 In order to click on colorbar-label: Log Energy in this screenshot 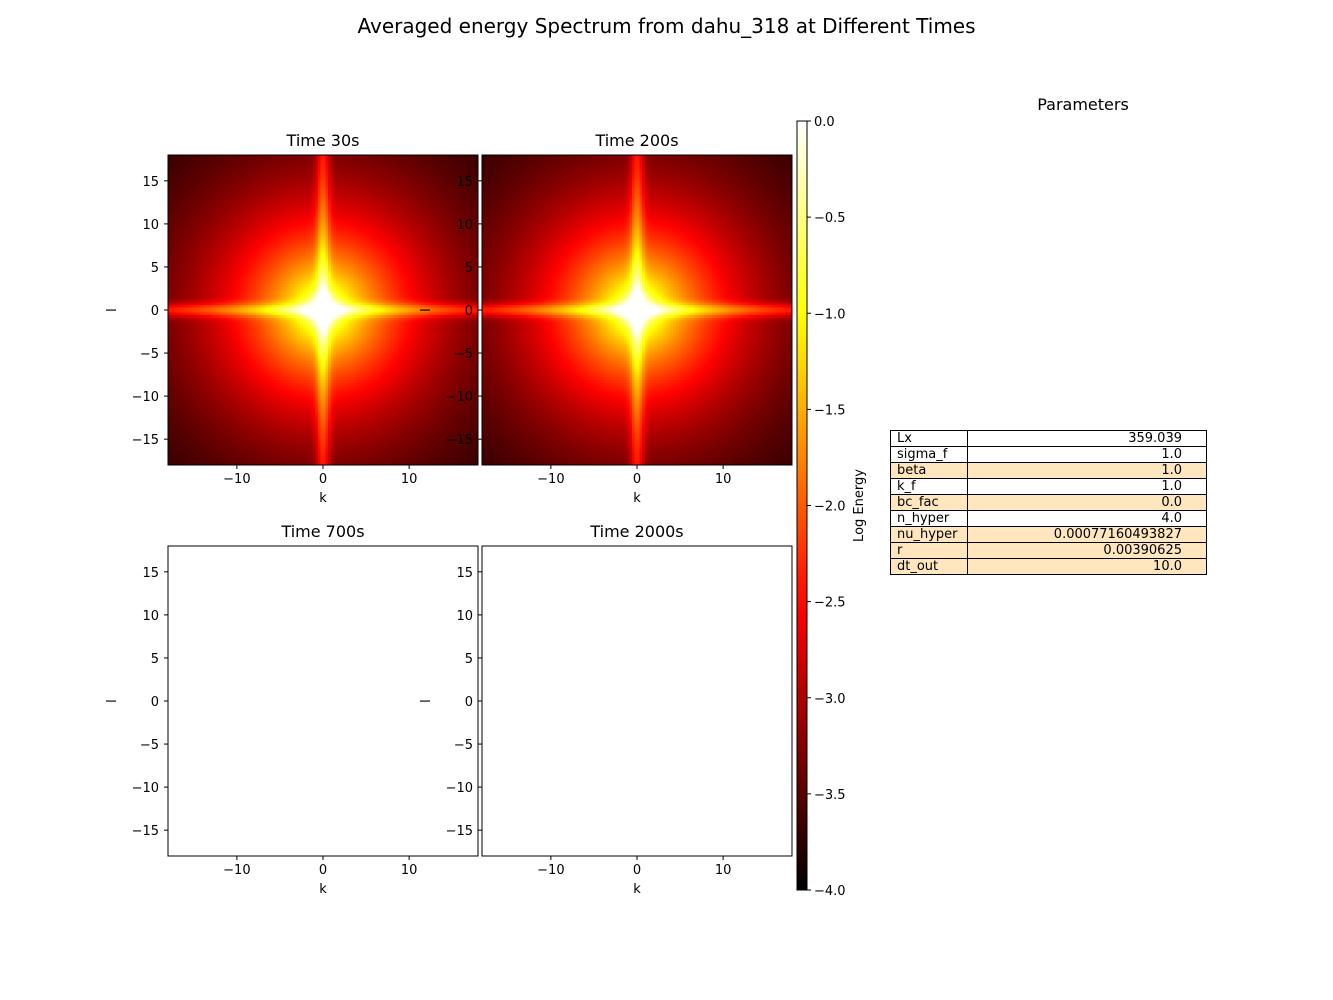, I will do `click(859, 505)`.